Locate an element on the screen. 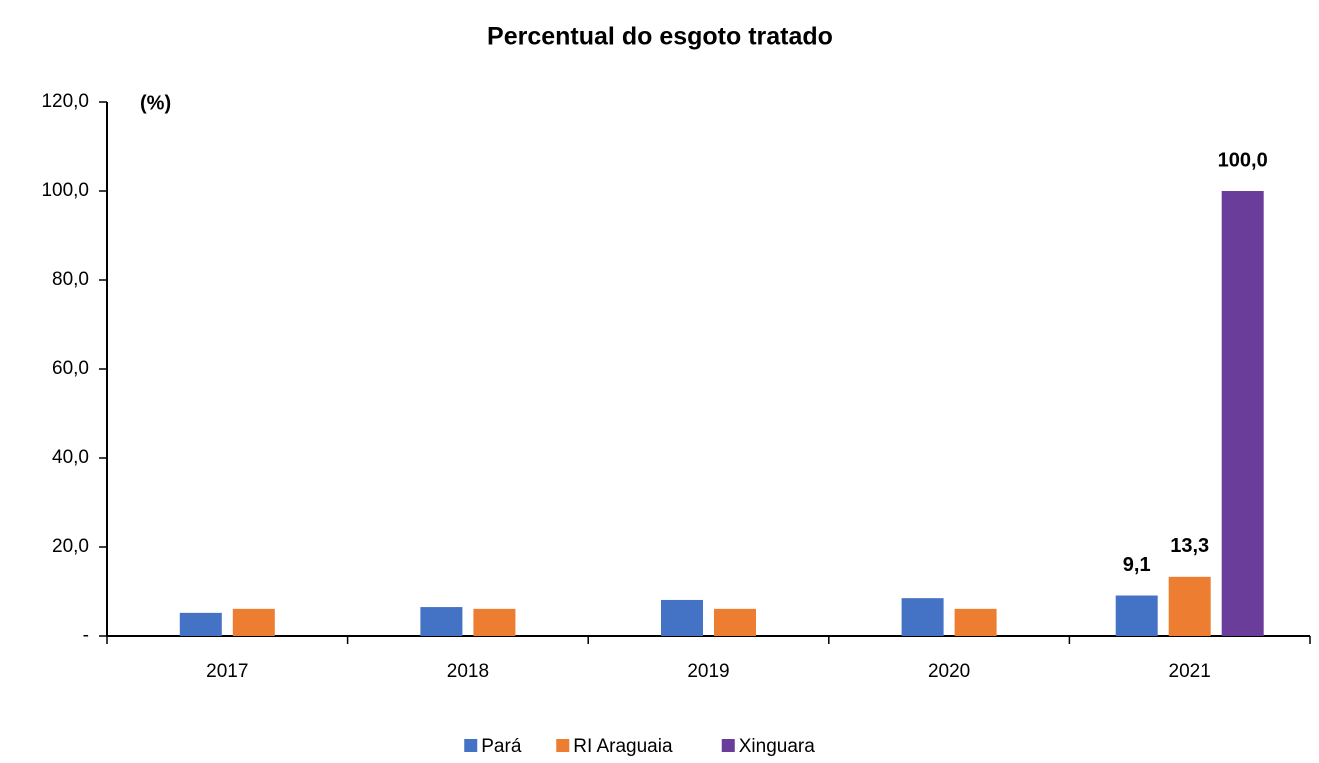 Image resolution: width=1319 pixels, height=763 pixels. data-label: 13,3 is located at coordinates (1189, 546).